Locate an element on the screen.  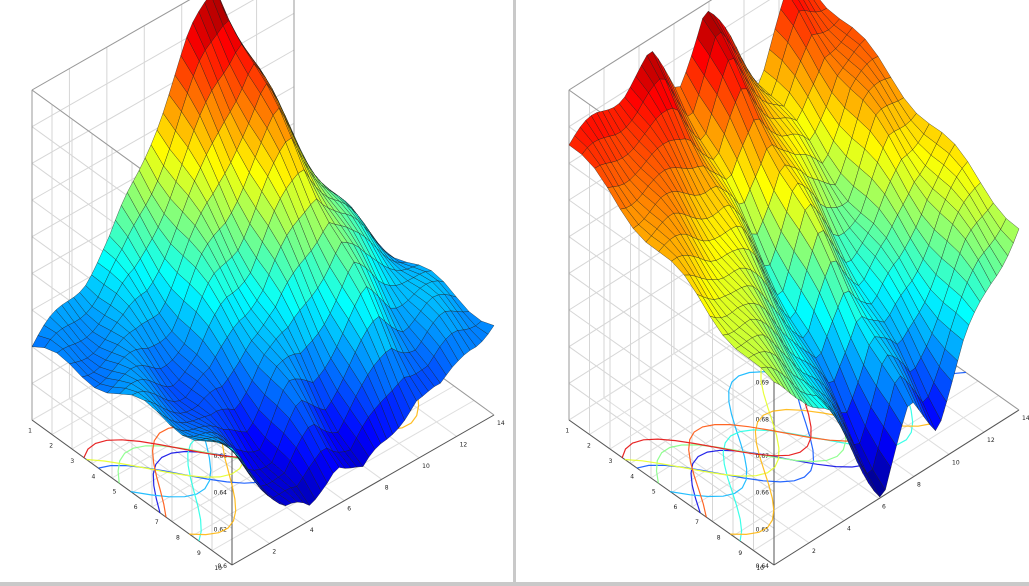
z-tick-label: 0.68 is located at coordinates (763, 419).